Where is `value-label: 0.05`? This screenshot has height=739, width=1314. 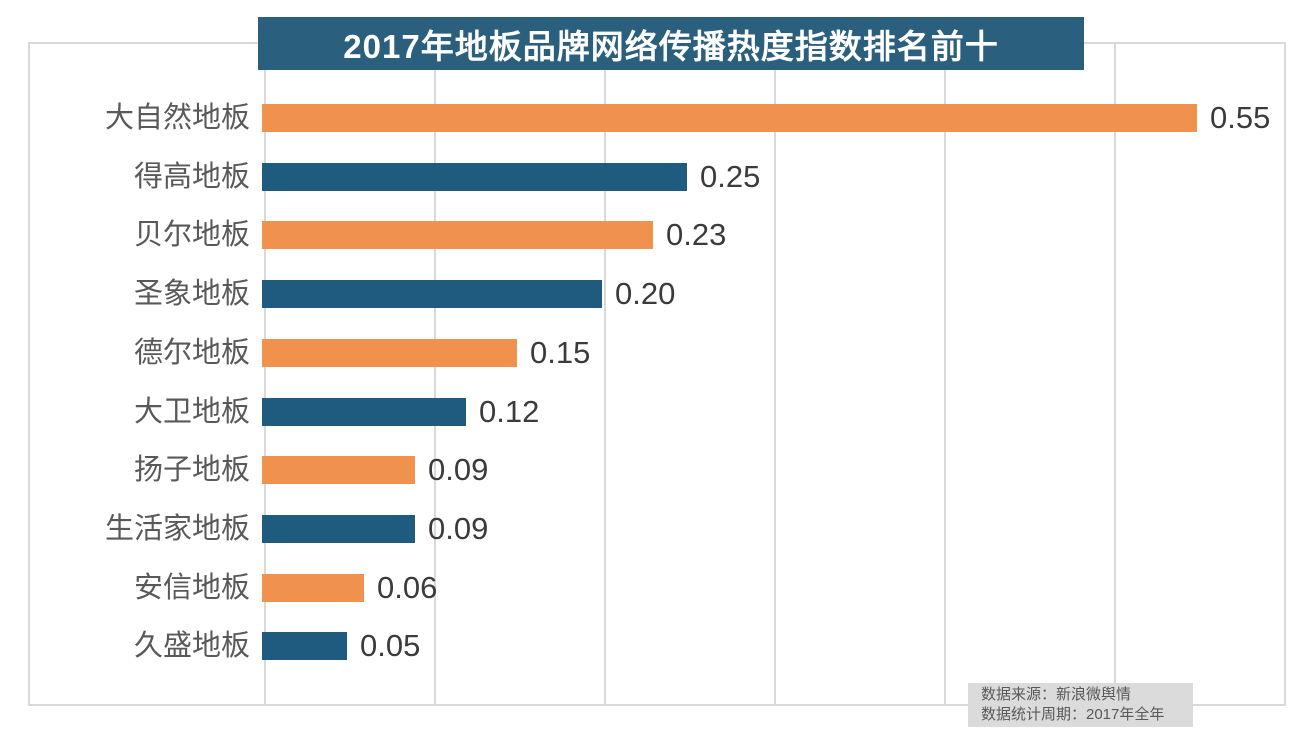 value-label: 0.05 is located at coordinates (390, 645).